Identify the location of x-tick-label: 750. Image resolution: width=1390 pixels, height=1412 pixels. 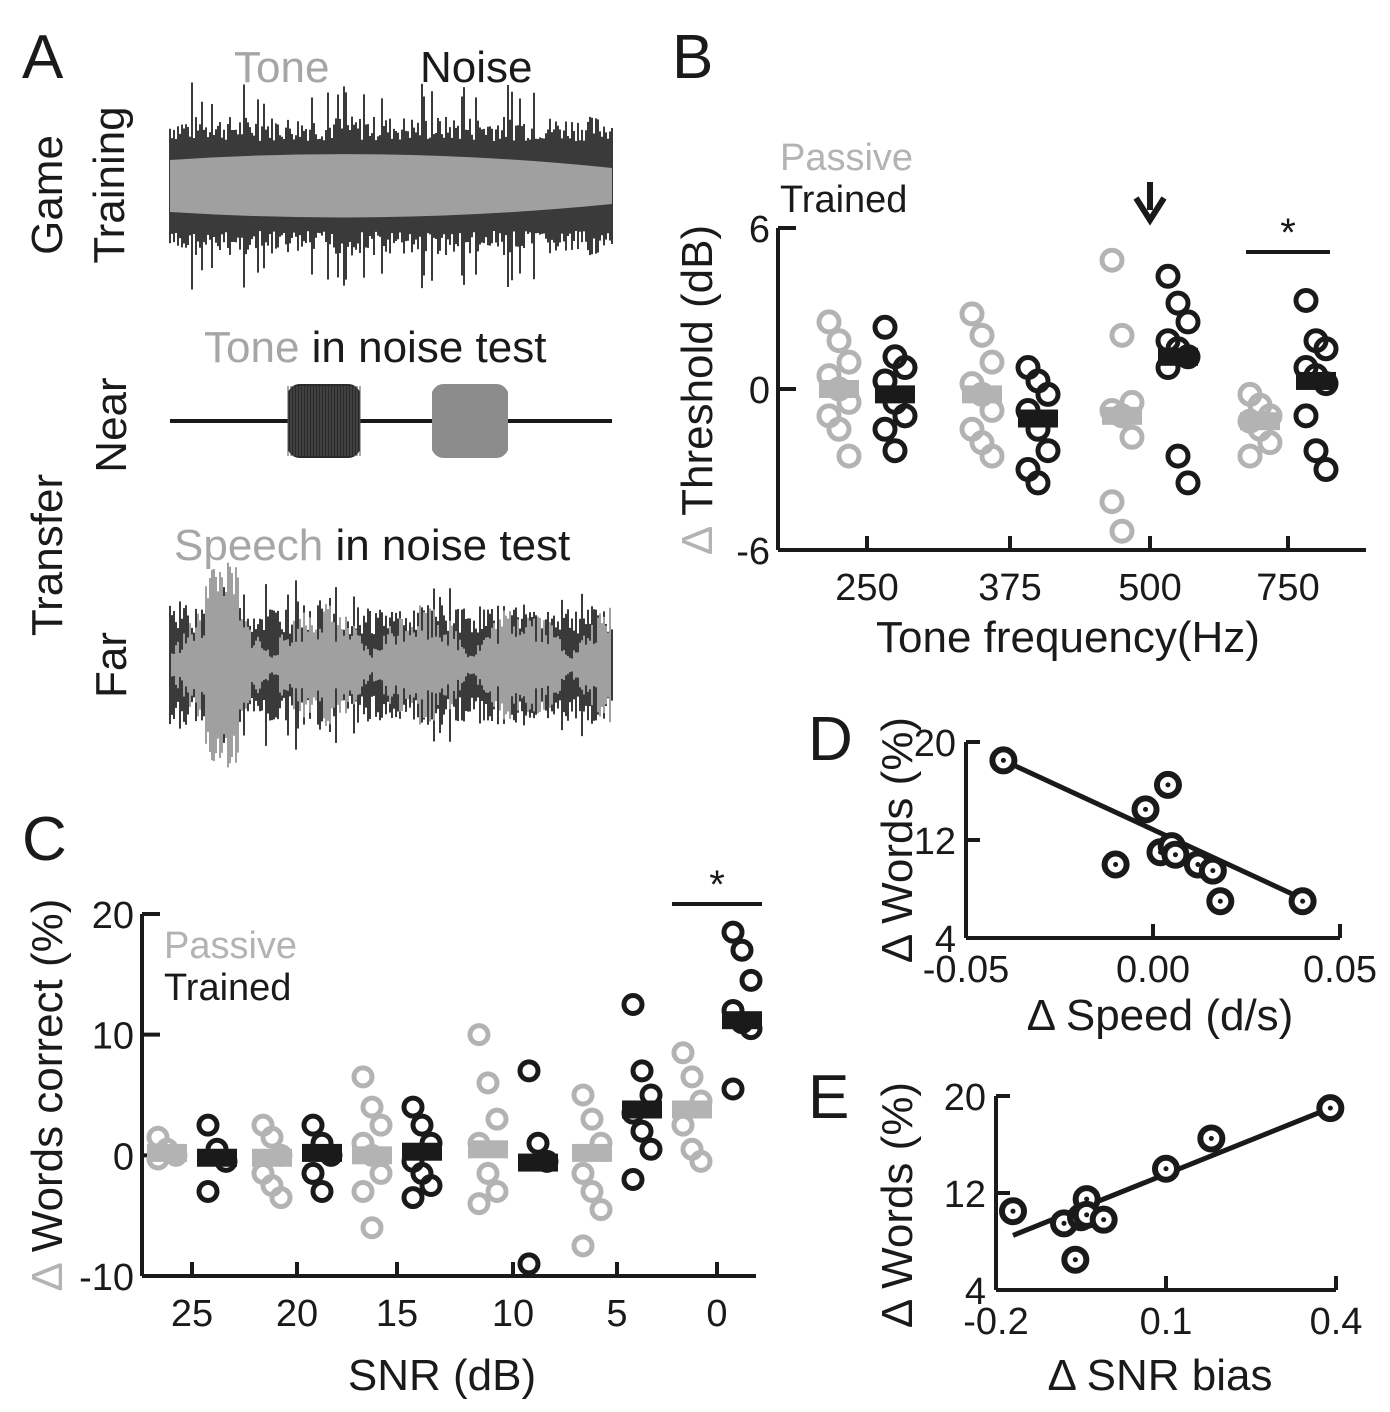
(1287, 588).